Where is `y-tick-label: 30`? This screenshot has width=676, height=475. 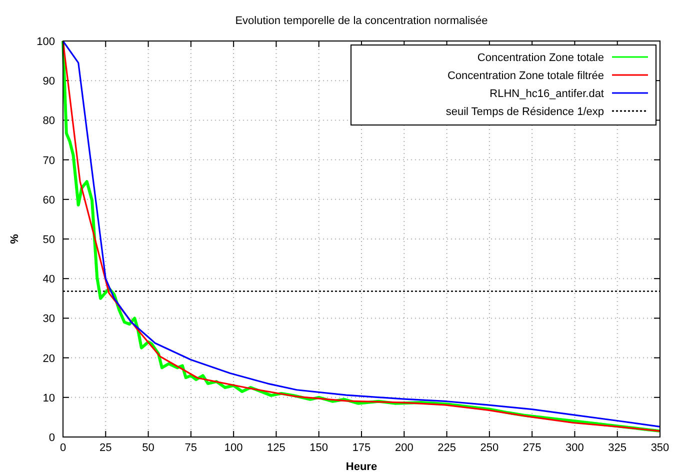
y-tick-label: 30 is located at coordinates (48, 319).